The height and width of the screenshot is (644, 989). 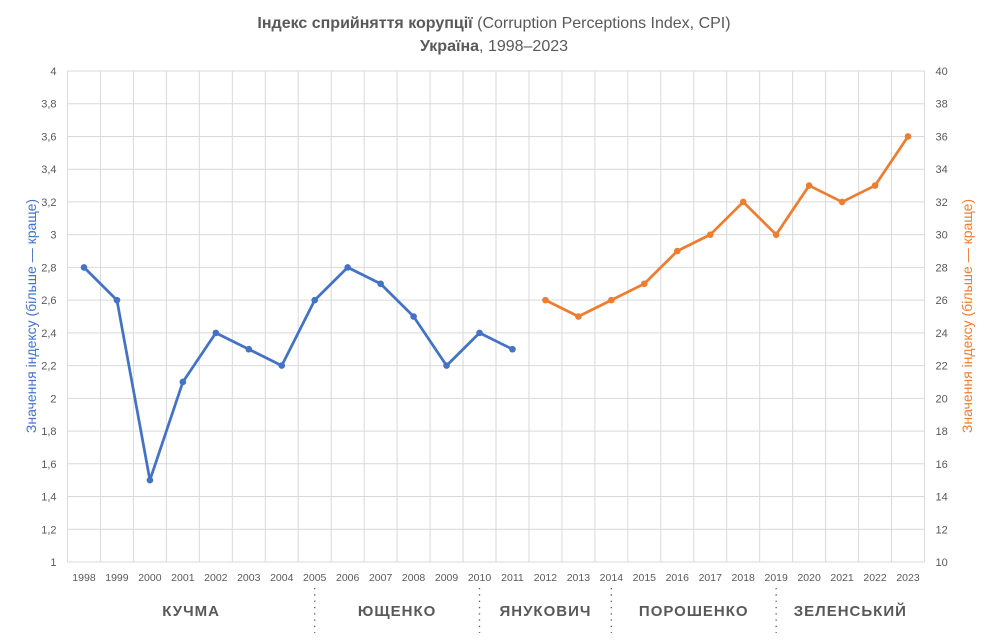 I want to click on x-tick-label: 2002, so click(x=216, y=578).